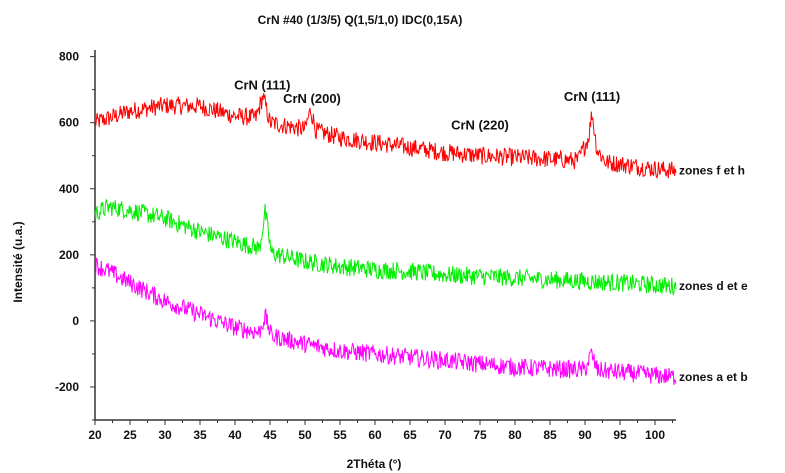 This screenshot has height=473, width=785. What do you see at coordinates (69, 123) in the screenshot?
I see `y-tick-label: 600` at bounding box center [69, 123].